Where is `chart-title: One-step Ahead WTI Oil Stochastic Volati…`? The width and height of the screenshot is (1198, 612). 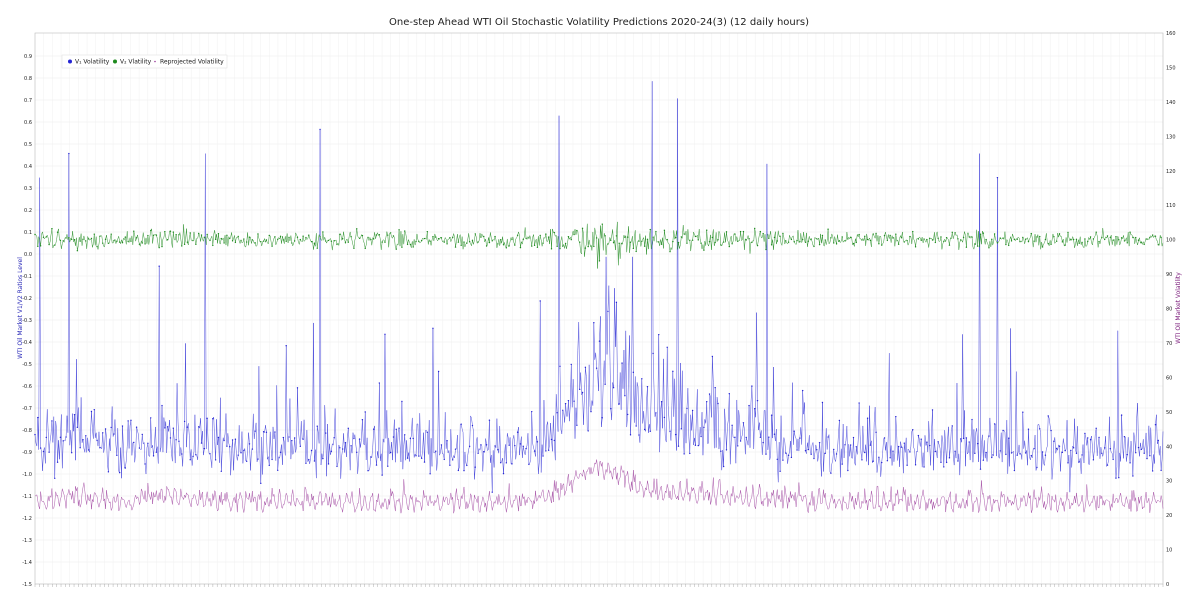
chart-title: One-step Ahead WTI Oil Stochastic Volati… is located at coordinates (599, 22).